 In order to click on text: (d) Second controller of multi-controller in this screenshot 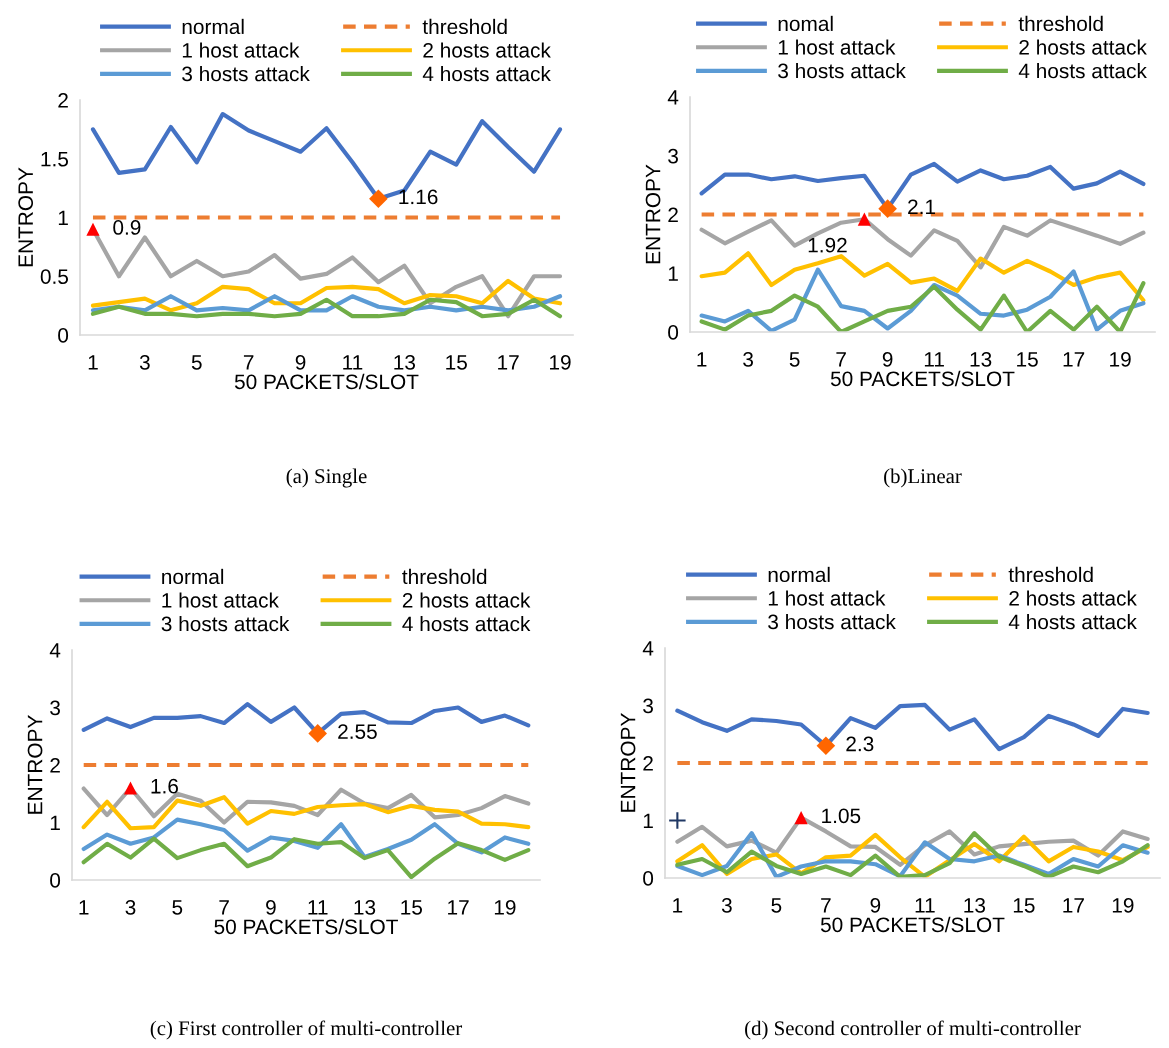, I will do `click(913, 1030)`.